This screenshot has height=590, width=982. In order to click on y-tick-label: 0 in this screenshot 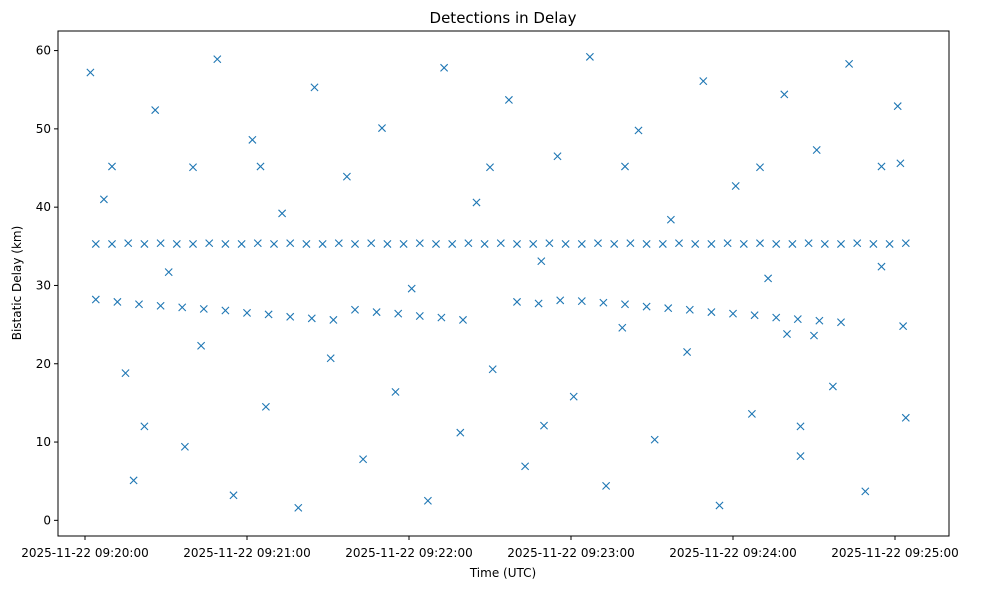, I will do `click(47, 520)`.